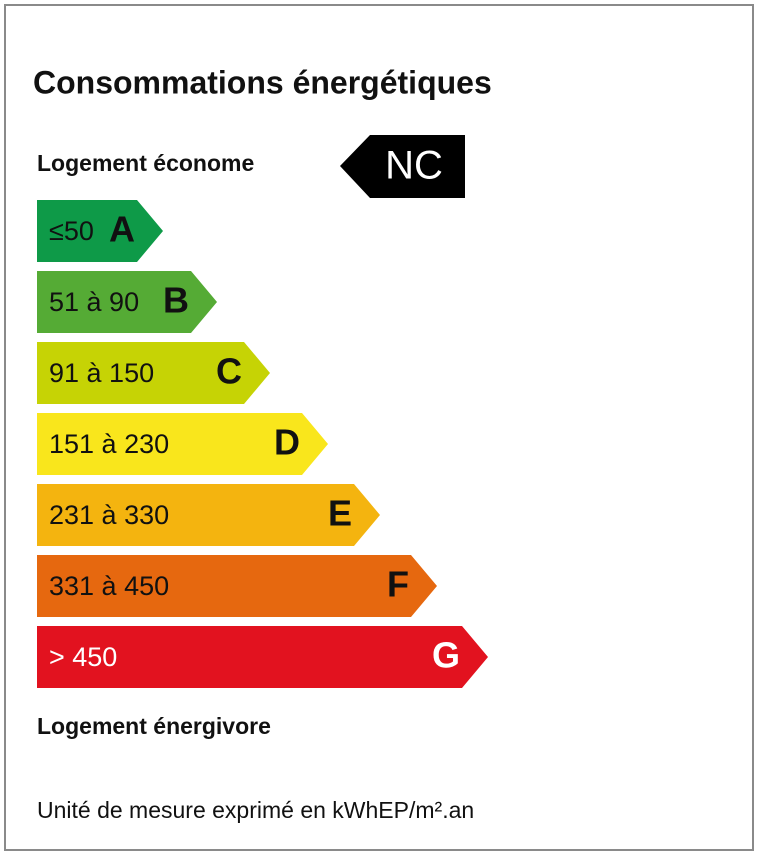 The image size is (758, 855). What do you see at coordinates (255, 810) in the screenshot?
I see `unit-note: Unité de mesure exprimé en kWhEP/m².an` at bounding box center [255, 810].